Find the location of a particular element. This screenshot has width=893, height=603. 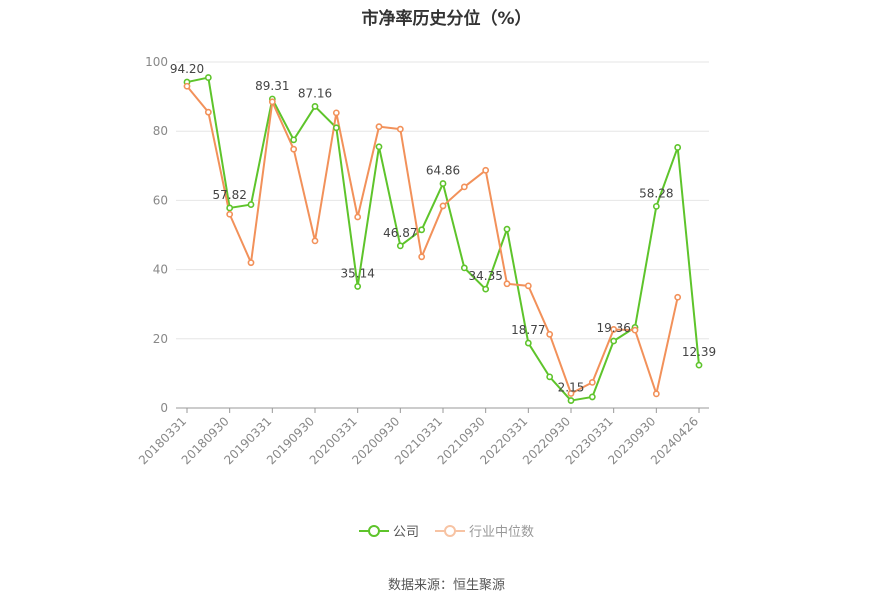

data-label: 94.20 is located at coordinates (187, 69).